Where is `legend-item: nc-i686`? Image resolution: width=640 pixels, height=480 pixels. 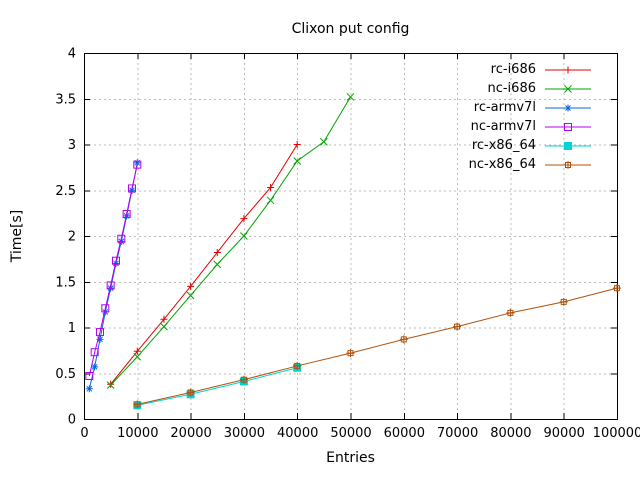 legend-item: nc-i686 is located at coordinates (539, 88).